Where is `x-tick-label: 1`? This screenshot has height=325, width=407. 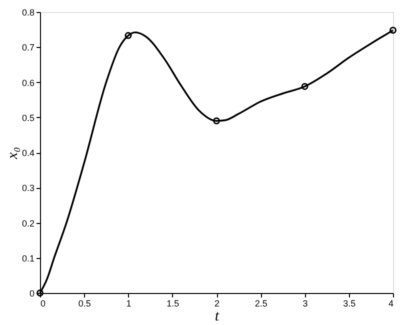 x-tick-label: 1 is located at coordinates (129, 303).